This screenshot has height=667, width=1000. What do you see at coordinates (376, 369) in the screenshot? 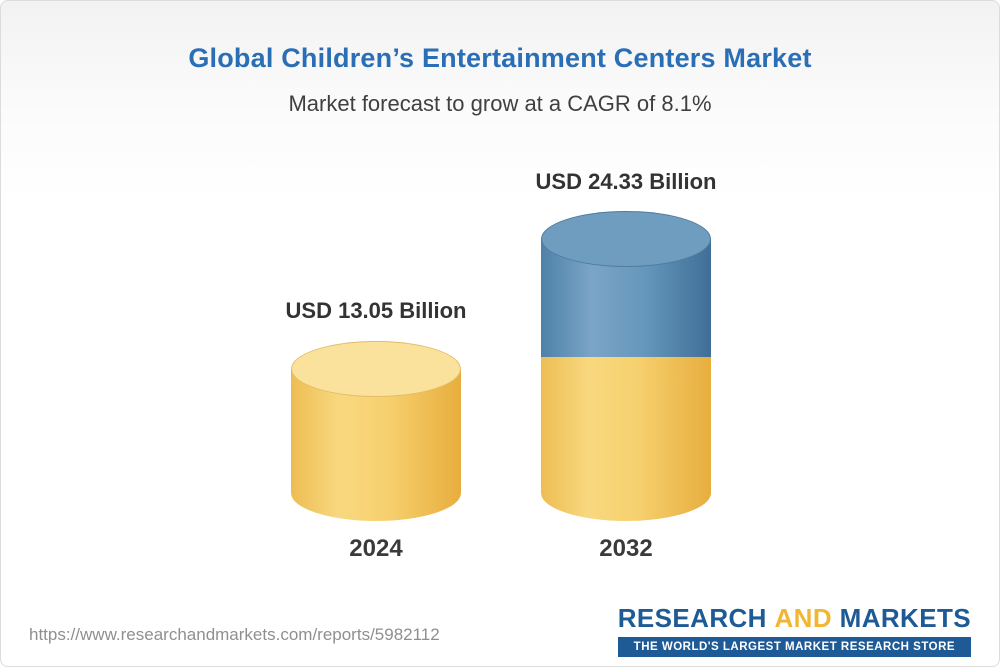
I see `bar-2024-top-ellipse` at bounding box center [376, 369].